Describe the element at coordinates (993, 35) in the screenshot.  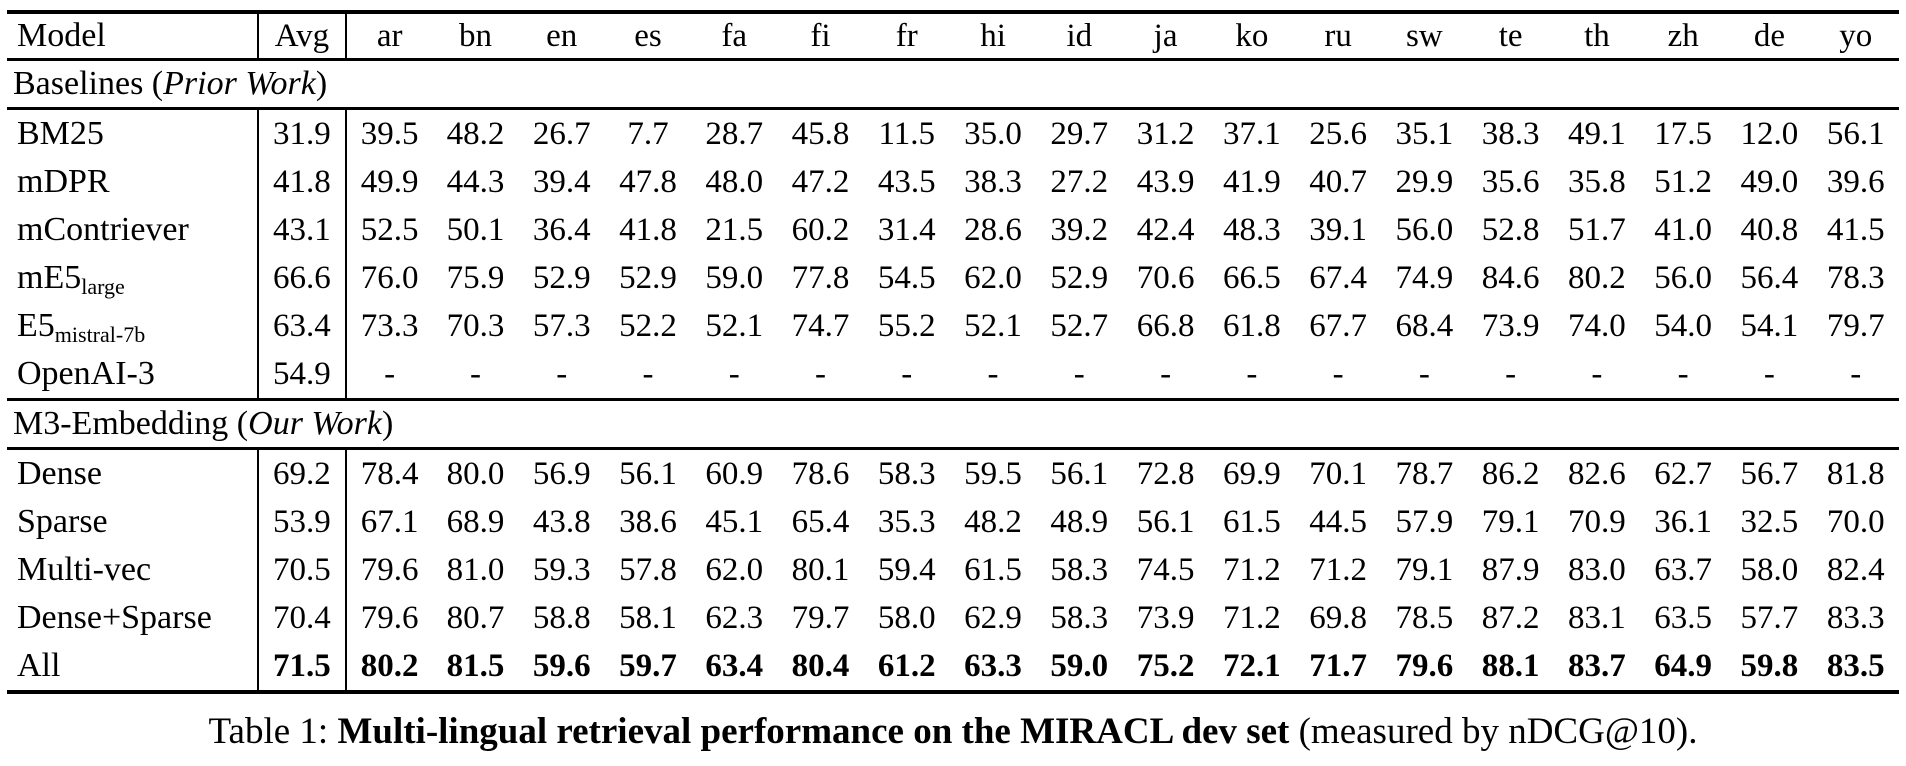
I see `column-header-hi: hi` at that location.